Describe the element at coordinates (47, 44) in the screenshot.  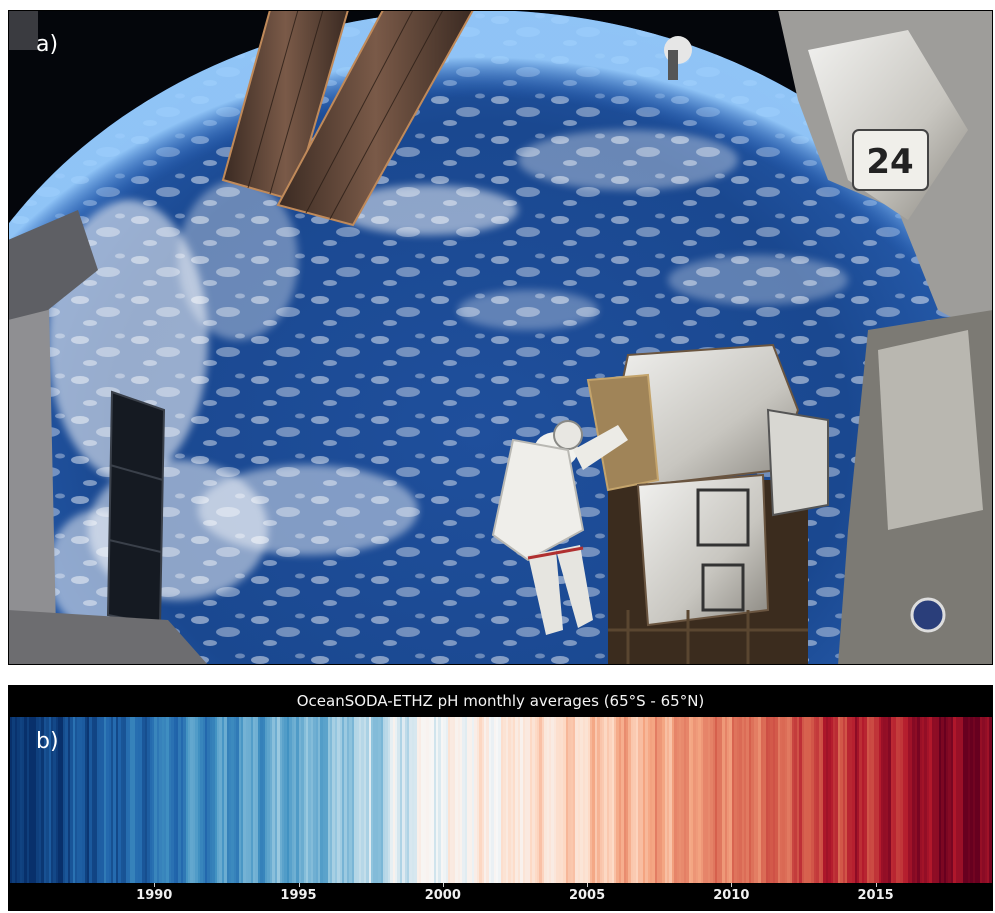
I see `panel-a-label: a)` at that location.